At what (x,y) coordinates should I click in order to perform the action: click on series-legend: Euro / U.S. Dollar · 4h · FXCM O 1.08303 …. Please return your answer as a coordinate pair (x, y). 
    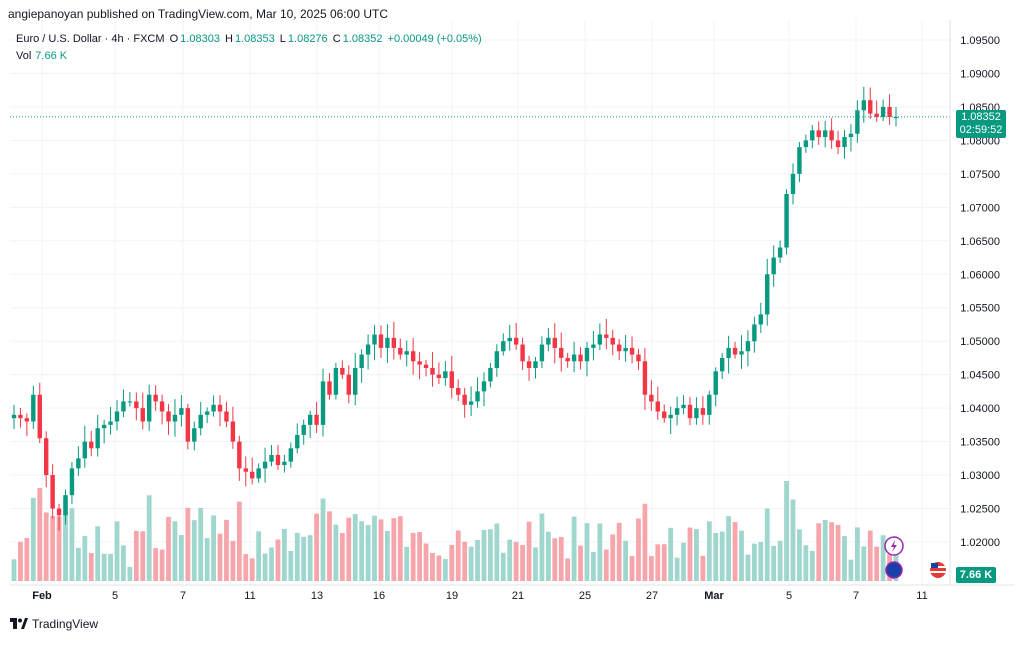
    Looking at the image, I should click on (250, 39).